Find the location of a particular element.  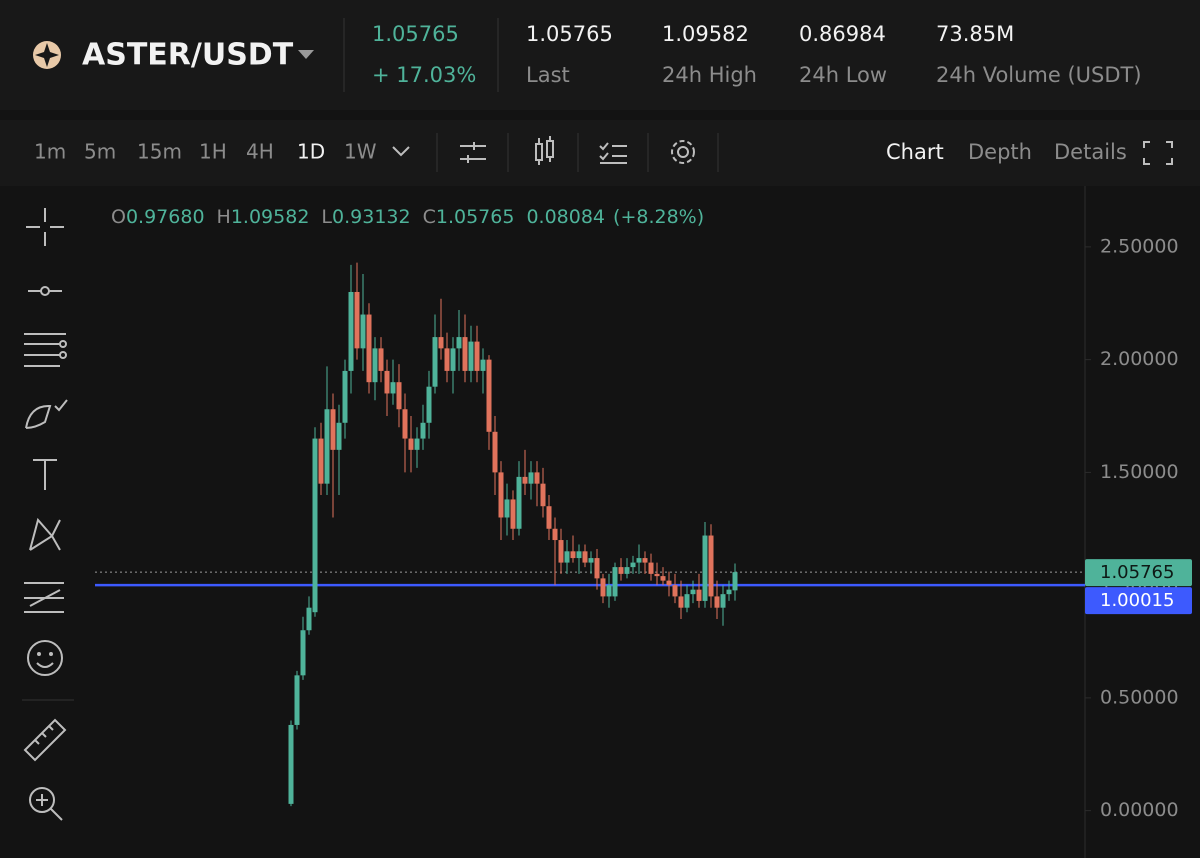

stat-label: 24h Low is located at coordinates (843, 75).